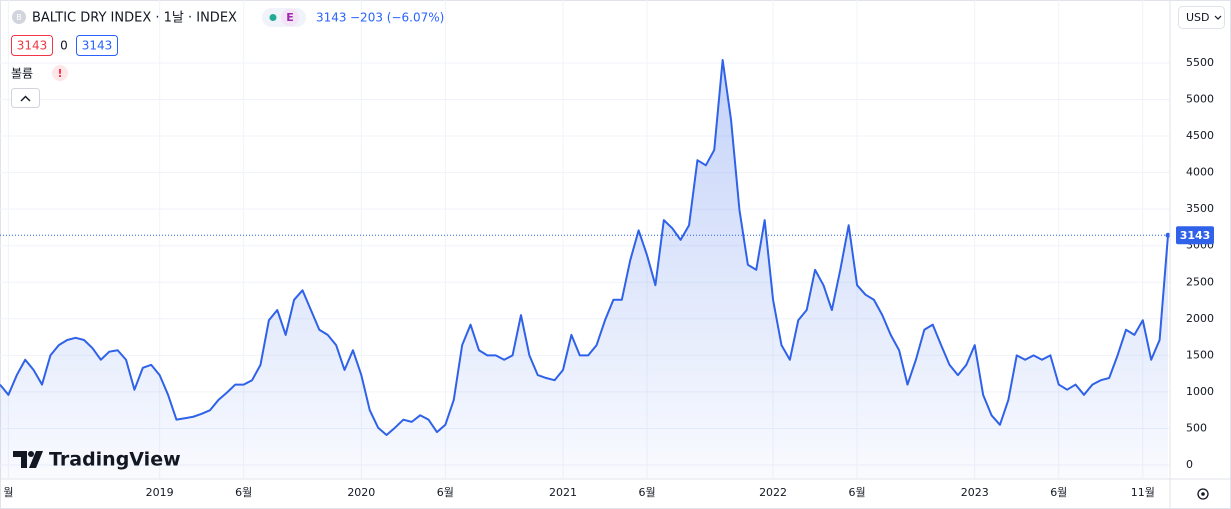 The height and width of the screenshot is (509, 1231). What do you see at coordinates (1200, 172) in the screenshot?
I see `y-tick-label: 4000` at bounding box center [1200, 172].